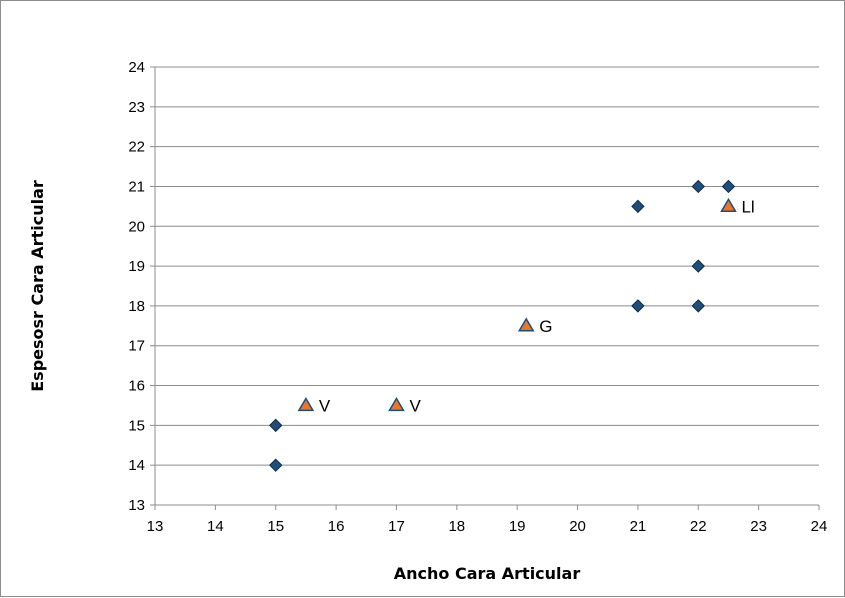 Image resolution: width=845 pixels, height=598 pixels. What do you see at coordinates (517, 526) in the screenshot?
I see `x-tick-label: 19` at bounding box center [517, 526].